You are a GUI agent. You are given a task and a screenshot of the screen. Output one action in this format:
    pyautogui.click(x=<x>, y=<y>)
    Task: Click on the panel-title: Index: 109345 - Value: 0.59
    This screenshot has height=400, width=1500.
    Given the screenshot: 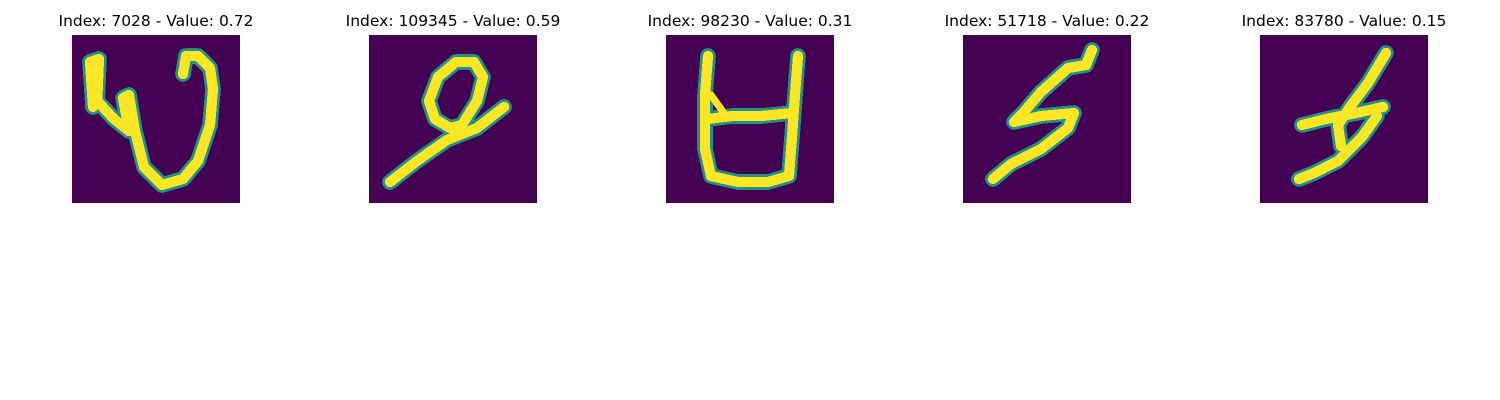 What is the action you would take?
    pyautogui.click(x=453, y=21)
    